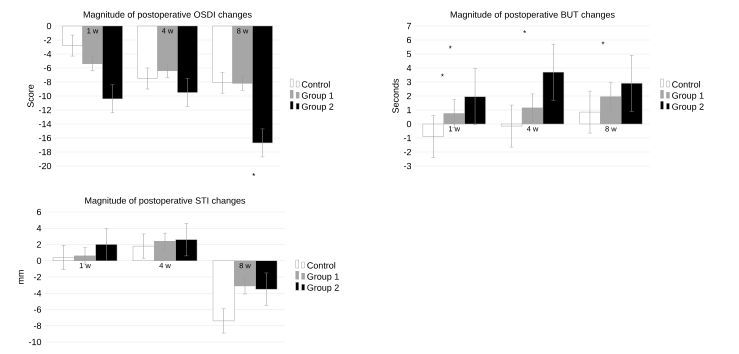  What do you see at coordinates (45, 152) in the screenshot?
I see `y-tick-label: -18` at bounding box center [45, 152].